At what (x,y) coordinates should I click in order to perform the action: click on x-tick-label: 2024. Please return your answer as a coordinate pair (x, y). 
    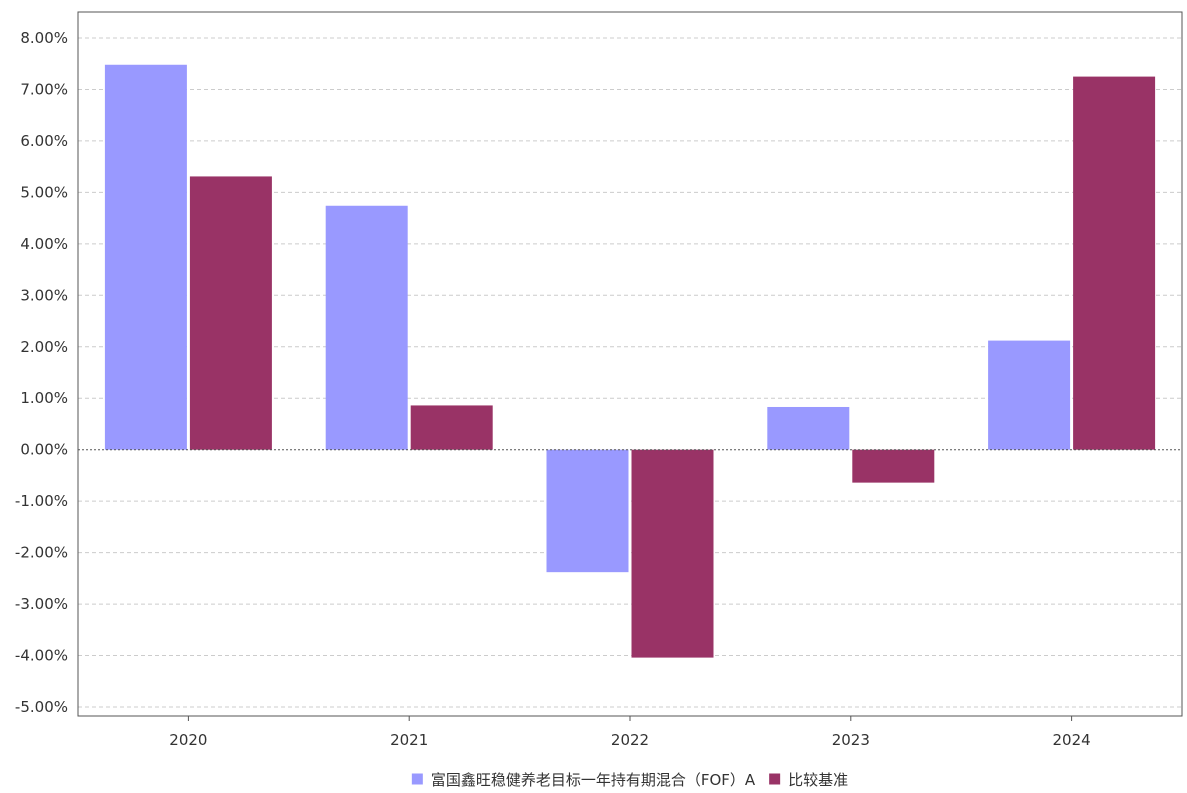
    Looking at the image, I should click on (1072, 740).